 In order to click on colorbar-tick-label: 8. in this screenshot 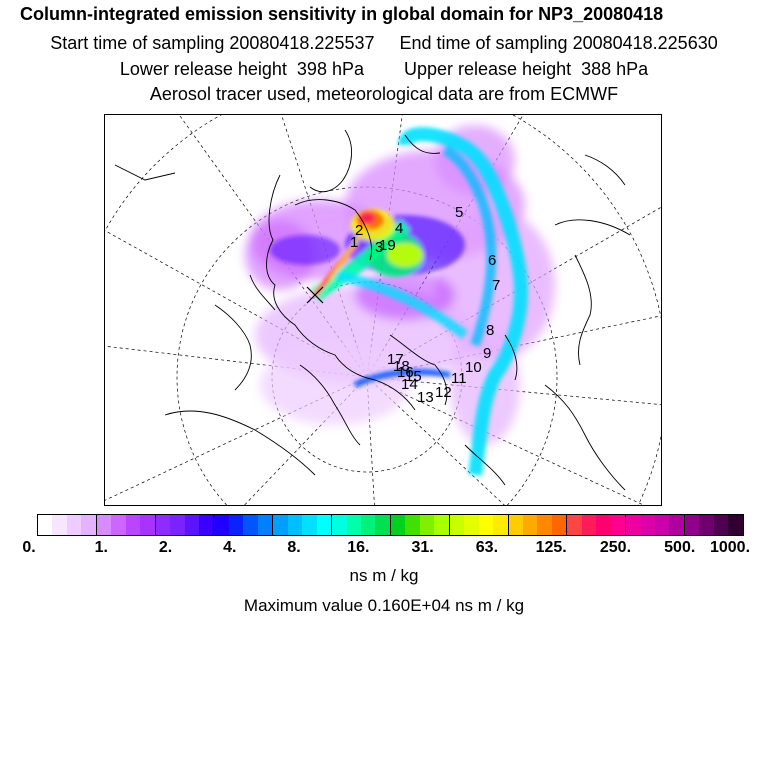, I will do `click(294, 547)`.